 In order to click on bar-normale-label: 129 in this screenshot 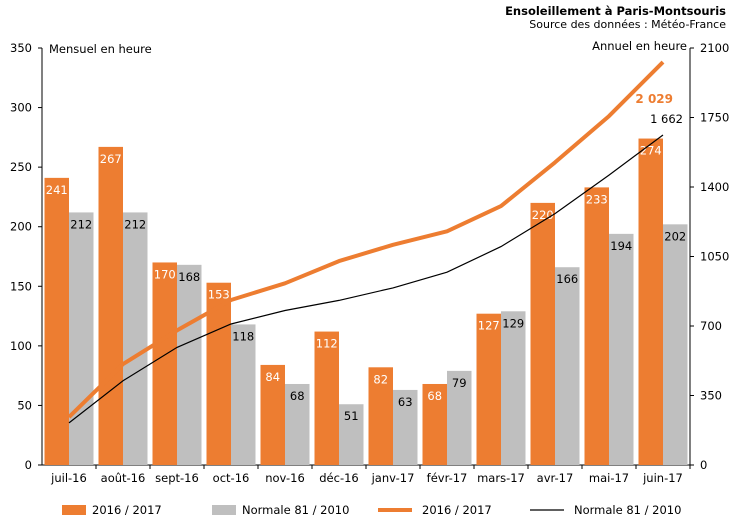, I will do `click(513, 323)`.